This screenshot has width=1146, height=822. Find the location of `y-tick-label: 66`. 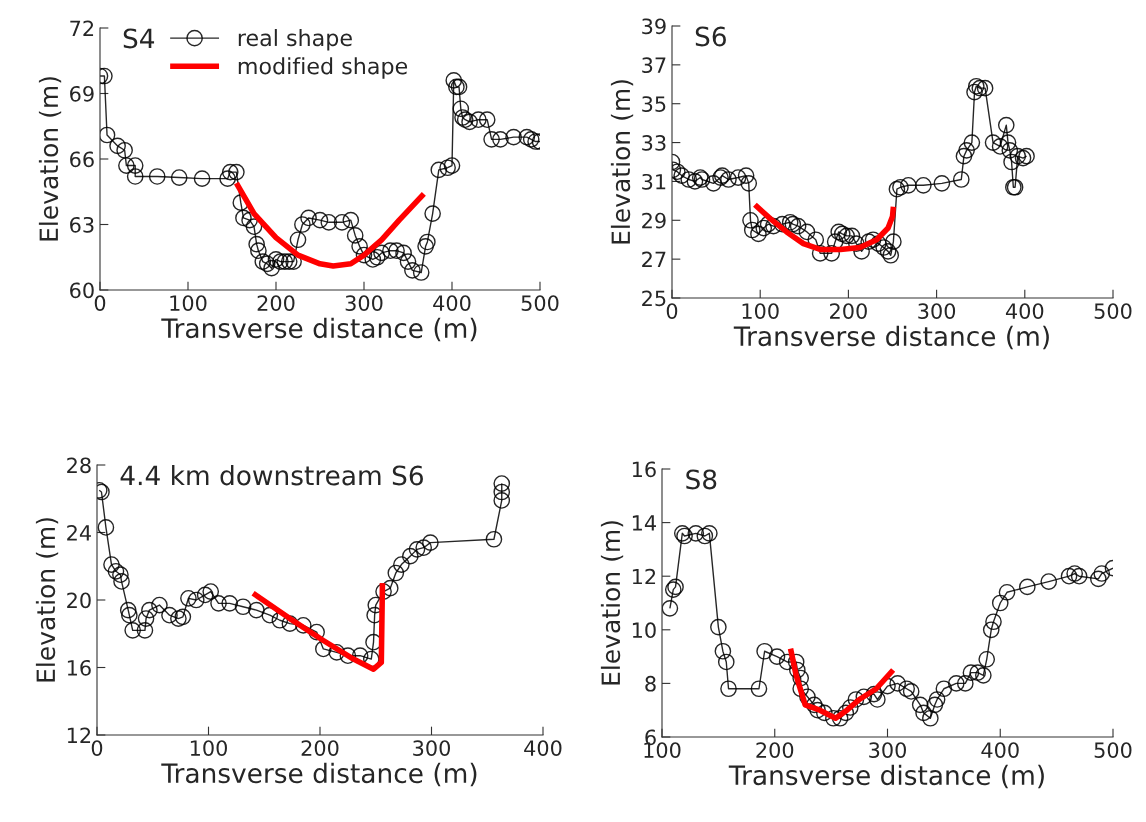

y-tick-label: 66 is located at coordinates (82, 159).